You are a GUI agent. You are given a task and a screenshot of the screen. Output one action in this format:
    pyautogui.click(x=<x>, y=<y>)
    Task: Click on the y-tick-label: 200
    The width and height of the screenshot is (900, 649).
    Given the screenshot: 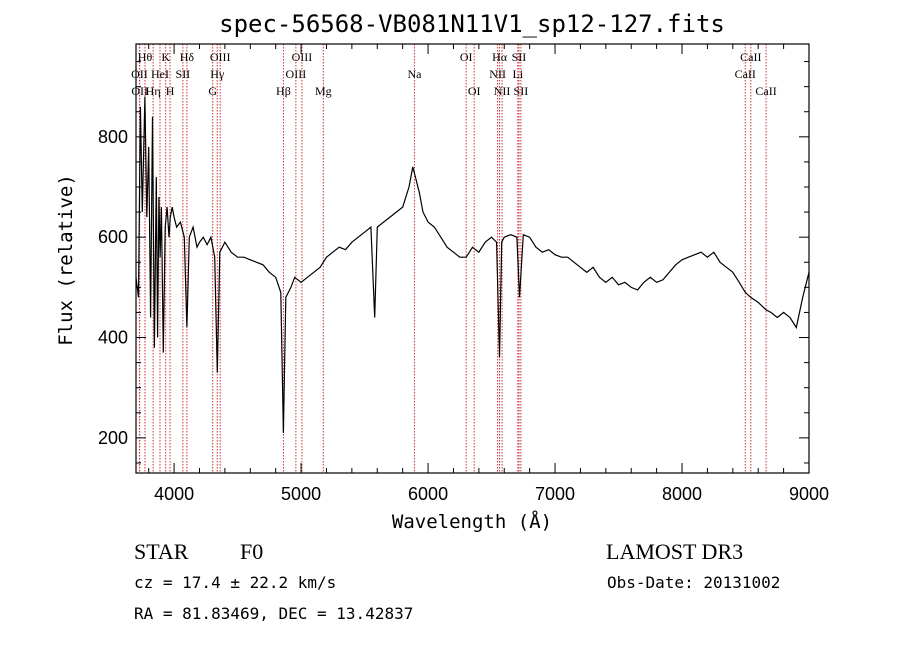 What is the action you would take?
    pyautogui.click(x=113, y=438)
    